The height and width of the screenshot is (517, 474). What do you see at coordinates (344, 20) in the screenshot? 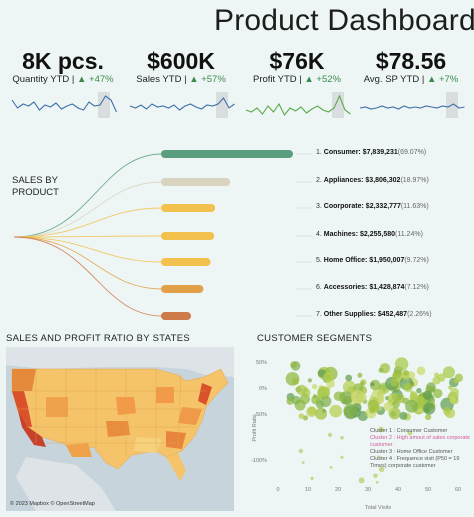
I see `page-title: Product Dashboard` at bounding box center [344, 20].